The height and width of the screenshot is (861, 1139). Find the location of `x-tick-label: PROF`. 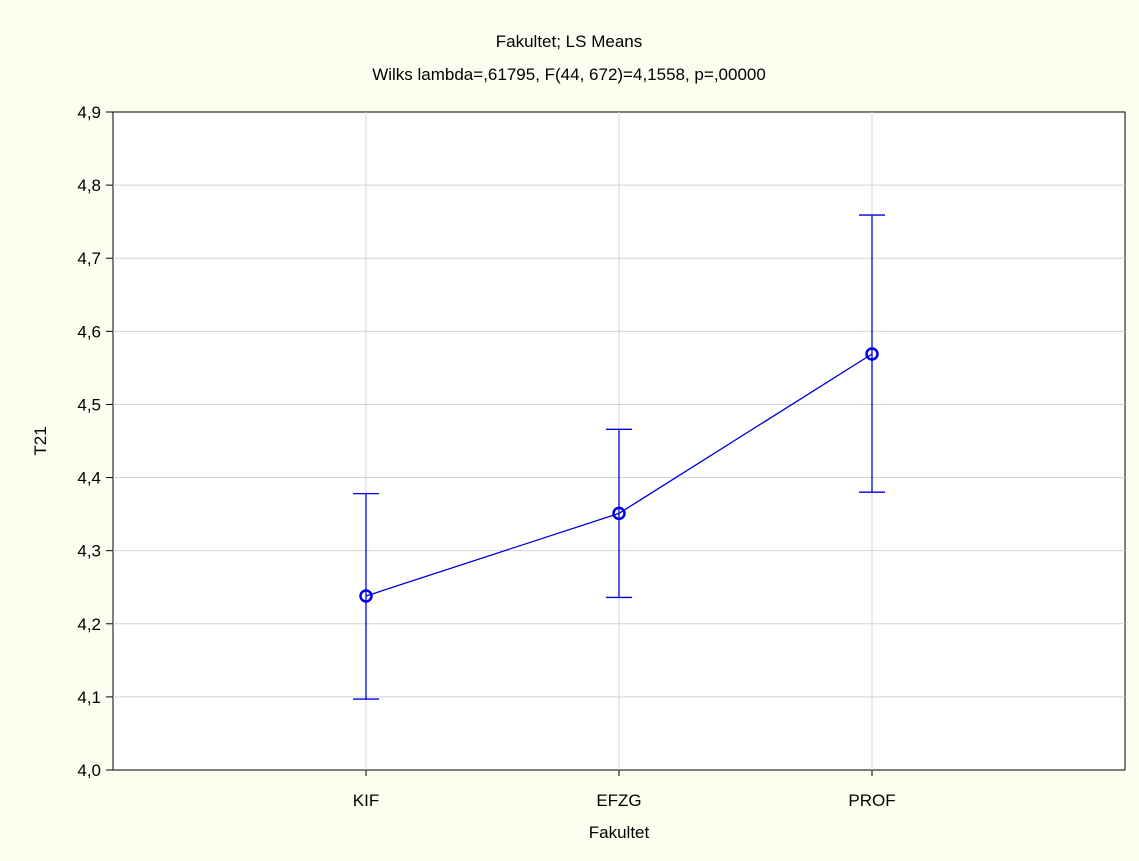

x-tick-label: PROF is located at coordinates (871, 800).